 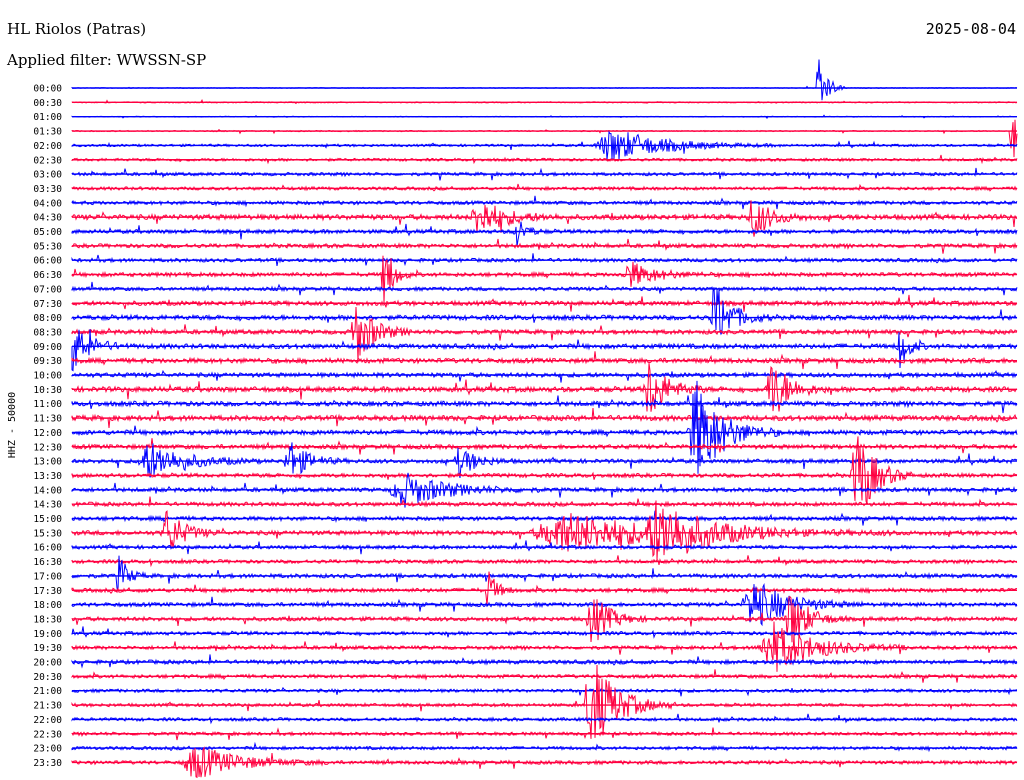 What do you see at coordinates (47, 663) in the screenshot?
I see `time-tick-label: 20:00` at bounding box center [47, 663].